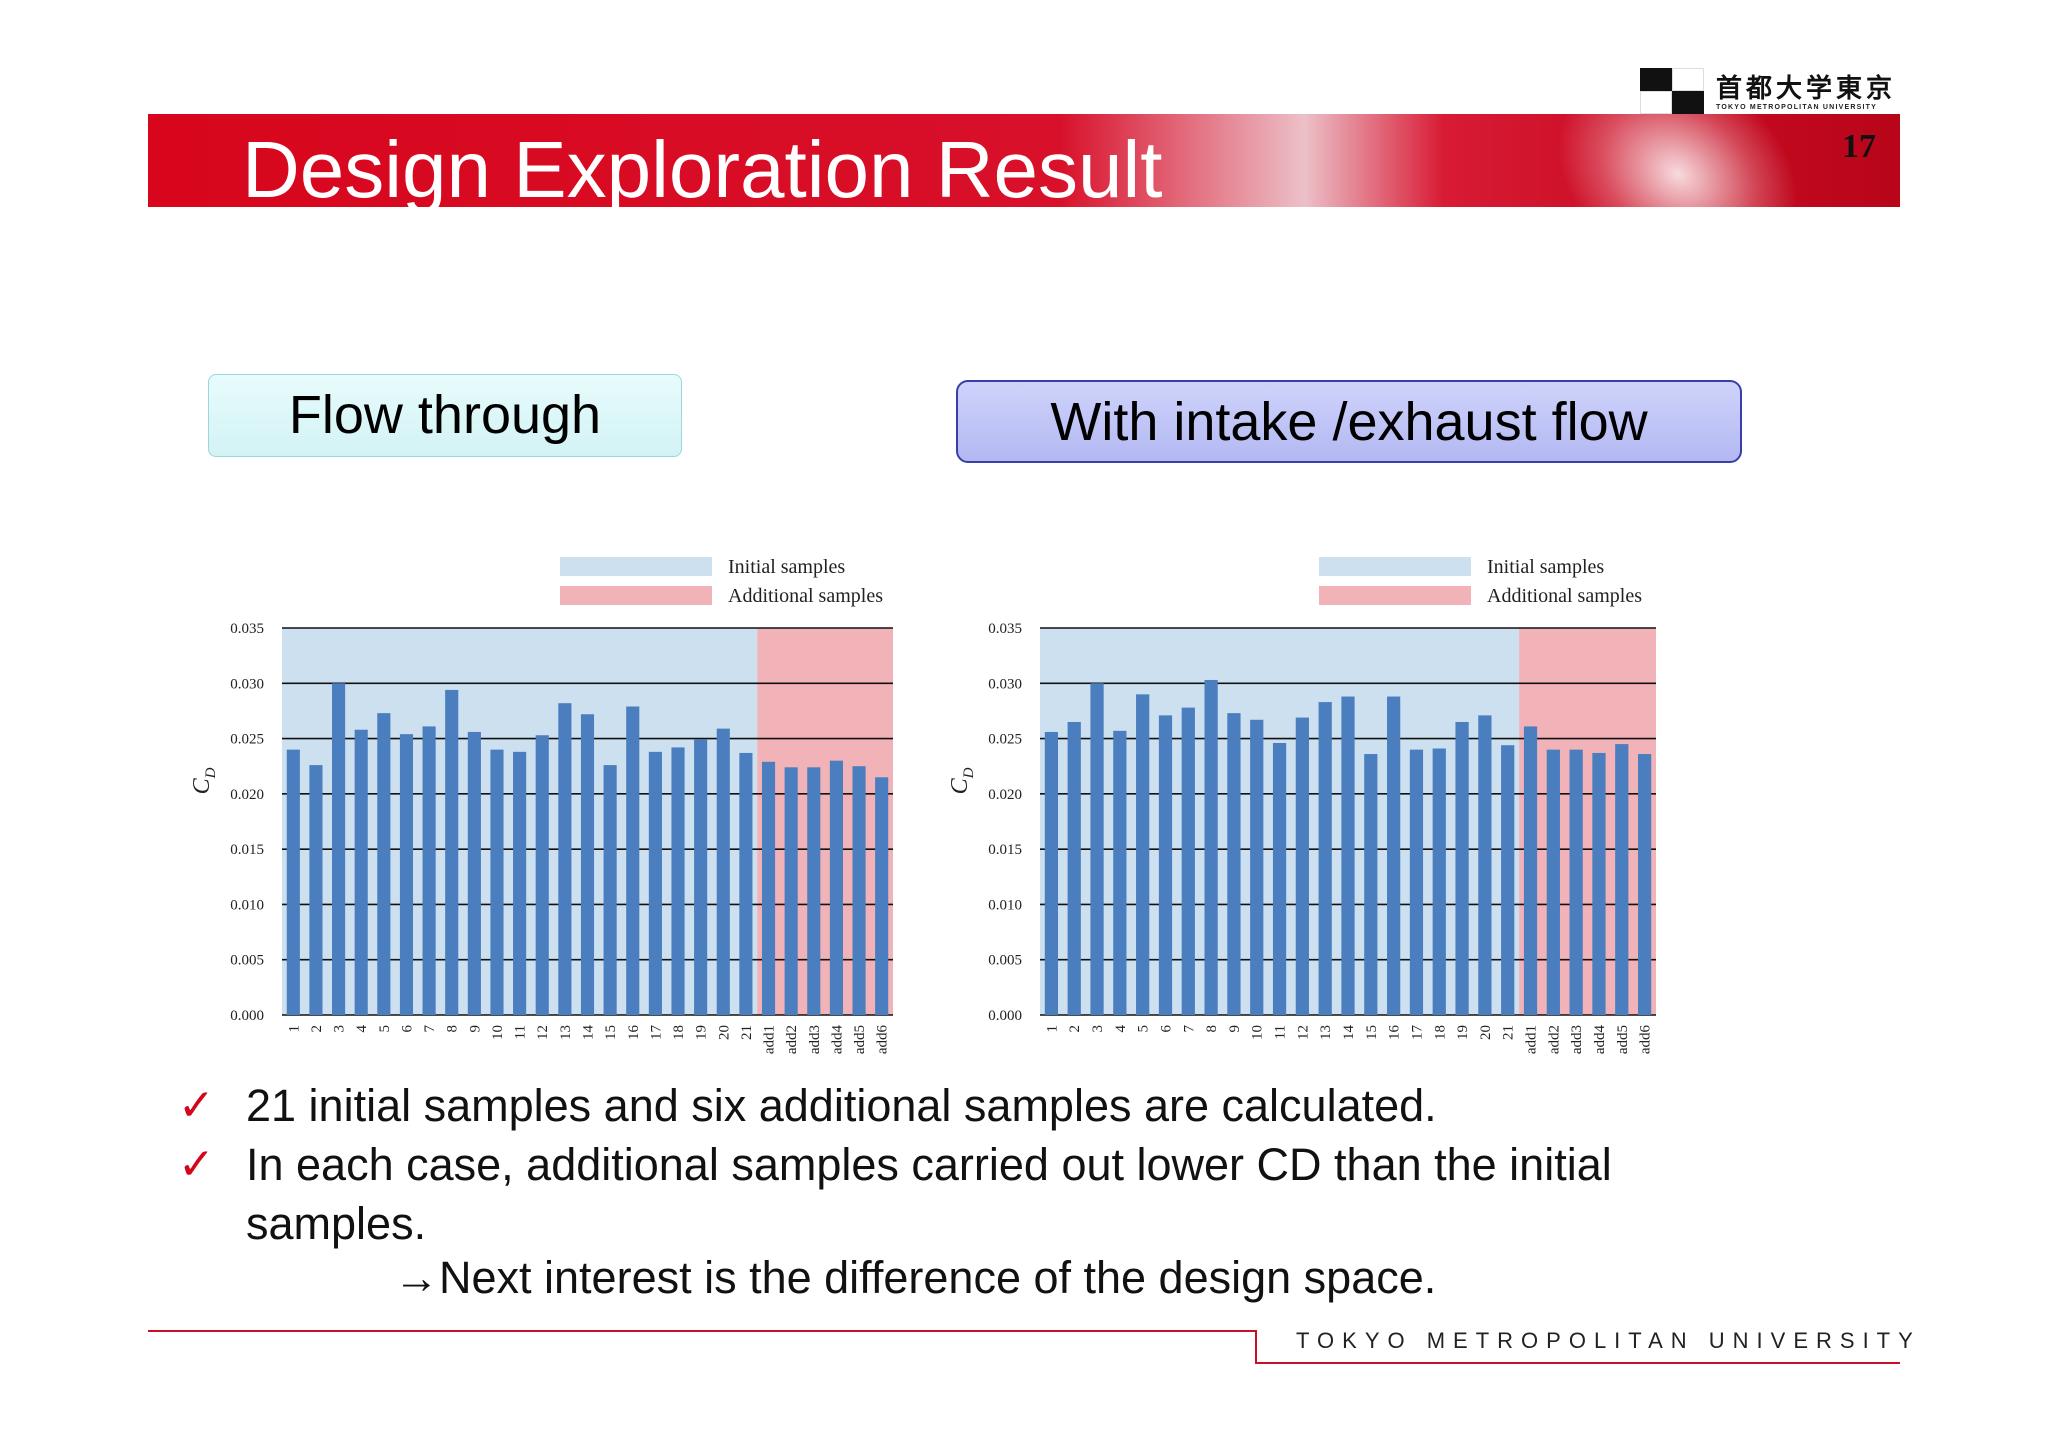  What do you see at coordinates (1052, 1029) in the screenshot?
I see `x-tick-label: 1` at bounding box center [1052, 1029].